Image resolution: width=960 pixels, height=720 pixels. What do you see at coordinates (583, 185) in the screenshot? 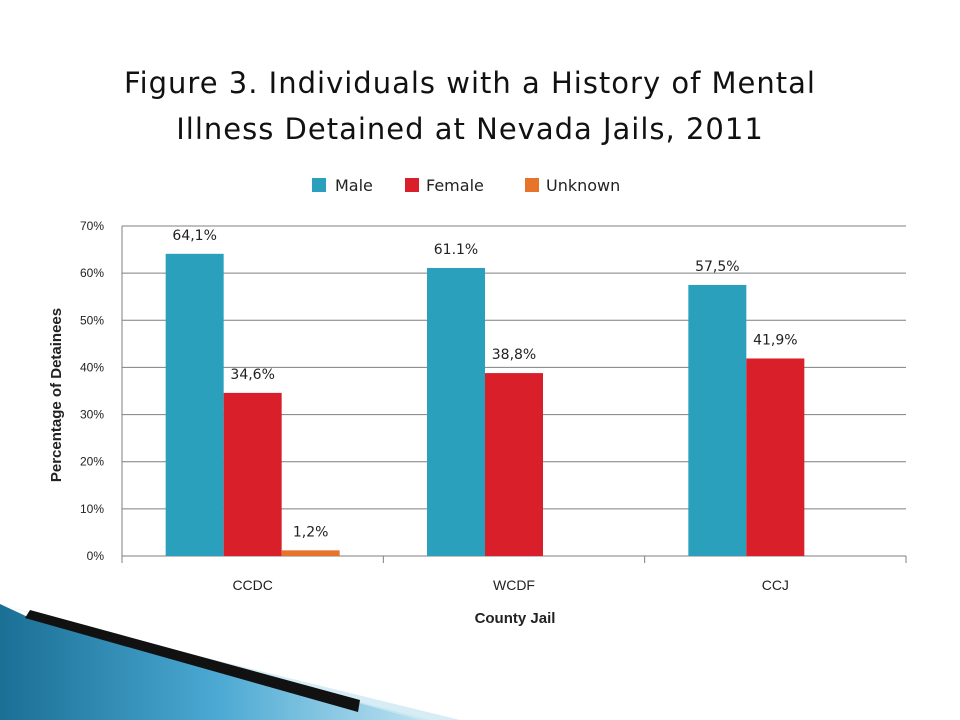
I see `legend-label-unknown: Unknown` at bounding box center [583, 185].